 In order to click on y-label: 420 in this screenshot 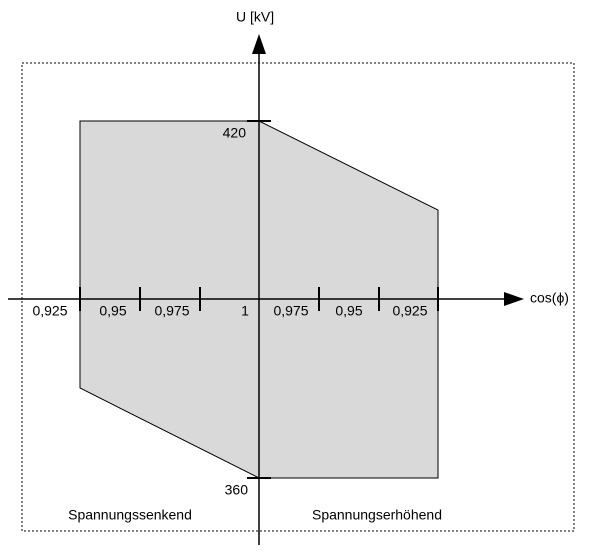, I will do `click(235, 133)`.